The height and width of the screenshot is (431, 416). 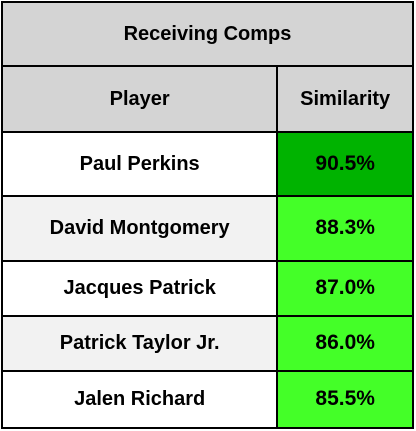 I want to click on player-name-cell: Jalen Richard, so click(x=139, y=399).